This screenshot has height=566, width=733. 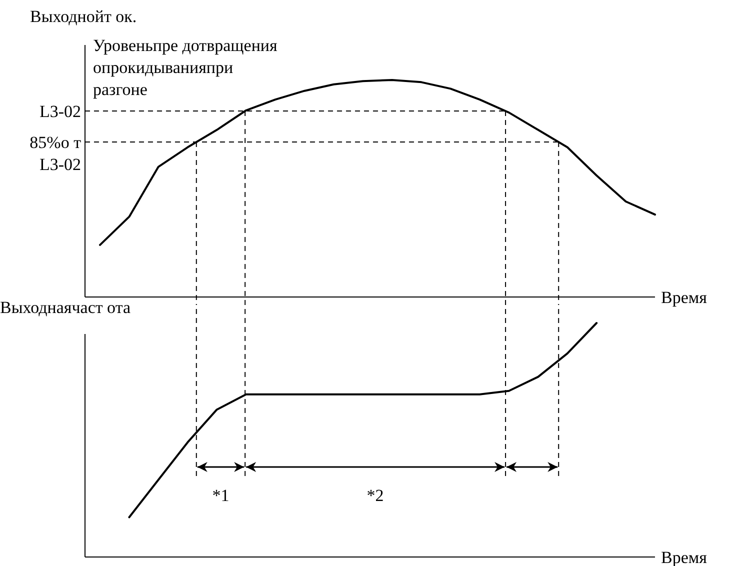 I want to click on ref-line-label: L3-02, so click(x=60, y=112).